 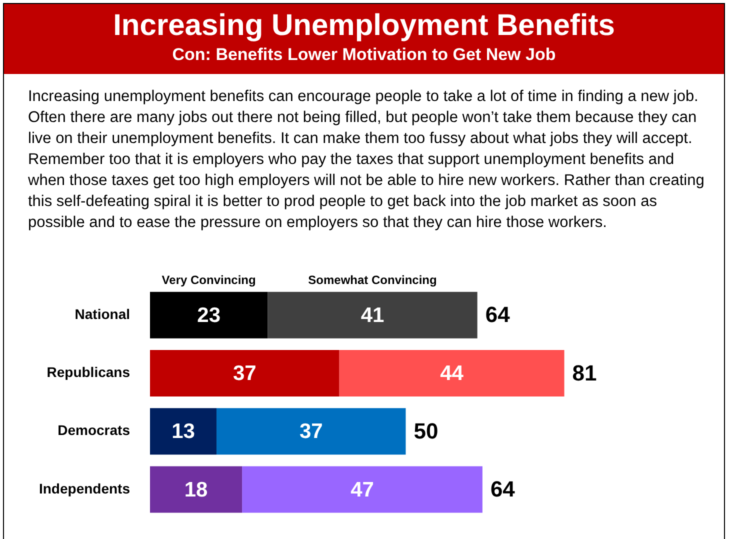 What do you see at coordinates (364, 55) in the screenshot?
I see `chart-subtitle: Con: Benefits Lower Motivation to Get New Job` at bounding box center [364, 55].